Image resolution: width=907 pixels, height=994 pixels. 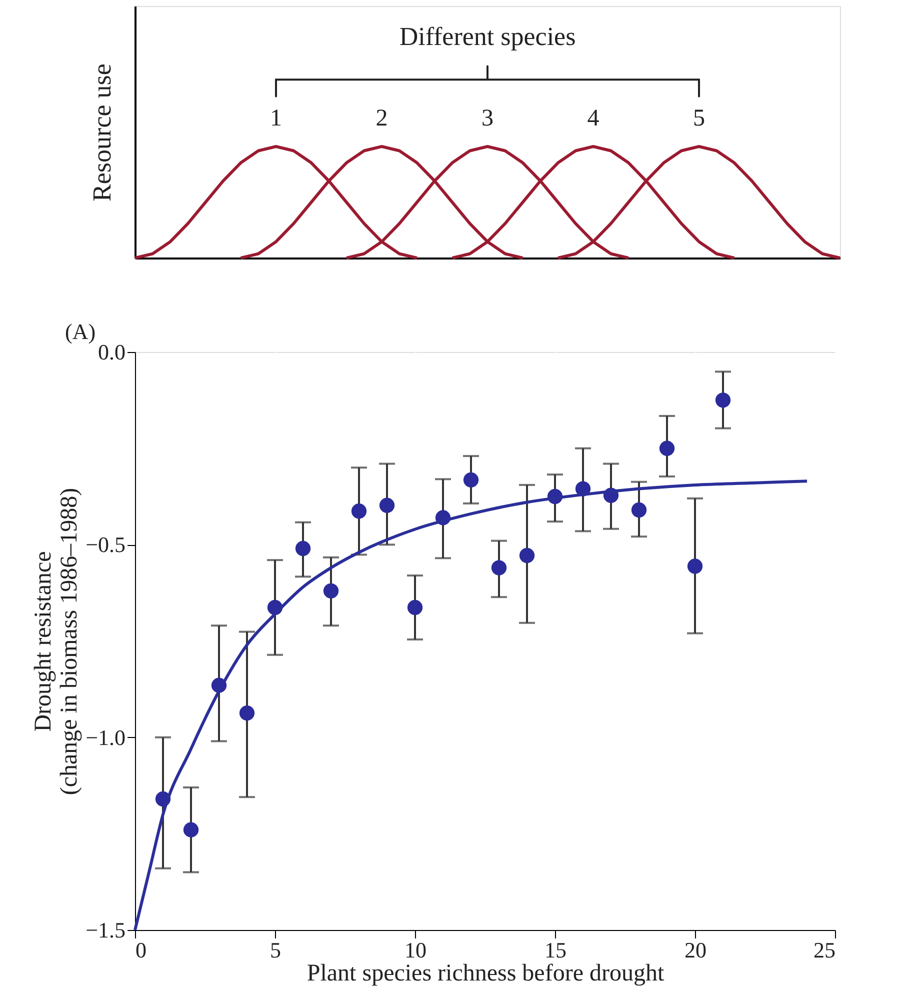 I want to click on x-tick-label: 0, so click(x=141, y=950).